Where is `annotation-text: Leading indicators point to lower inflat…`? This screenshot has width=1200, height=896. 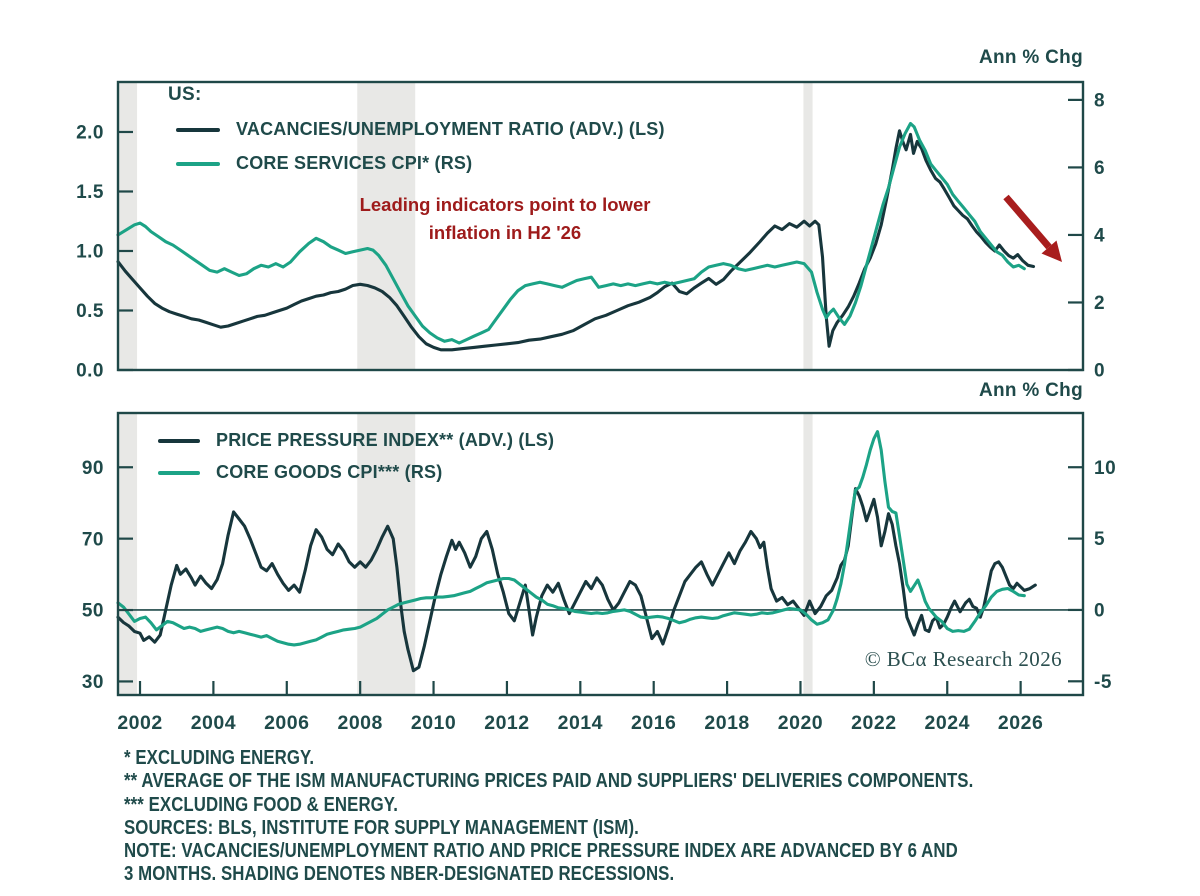
annotation-text: Leading indicators point to lower inflat… is located at coordinates (505, 218).